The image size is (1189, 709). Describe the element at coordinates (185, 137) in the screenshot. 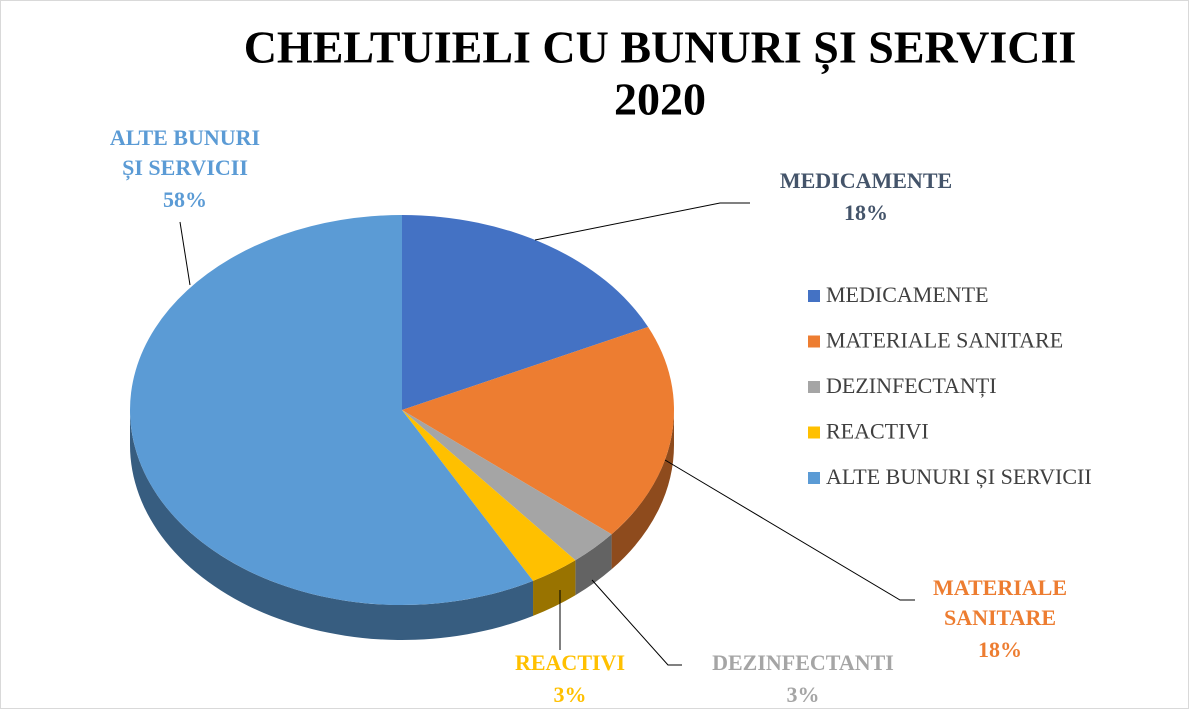

I see `data-label: ALTE BUNURI` at that location.